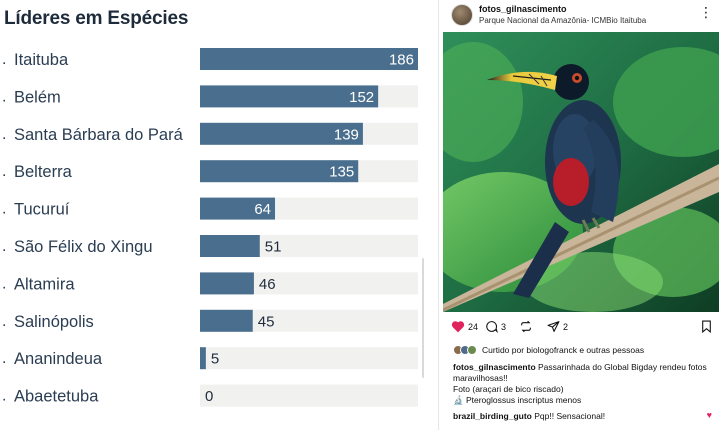  What do you see at coordinates (273, 247) in the screenshot?
I see `value-label: 51` at bounding box center [273, 247].